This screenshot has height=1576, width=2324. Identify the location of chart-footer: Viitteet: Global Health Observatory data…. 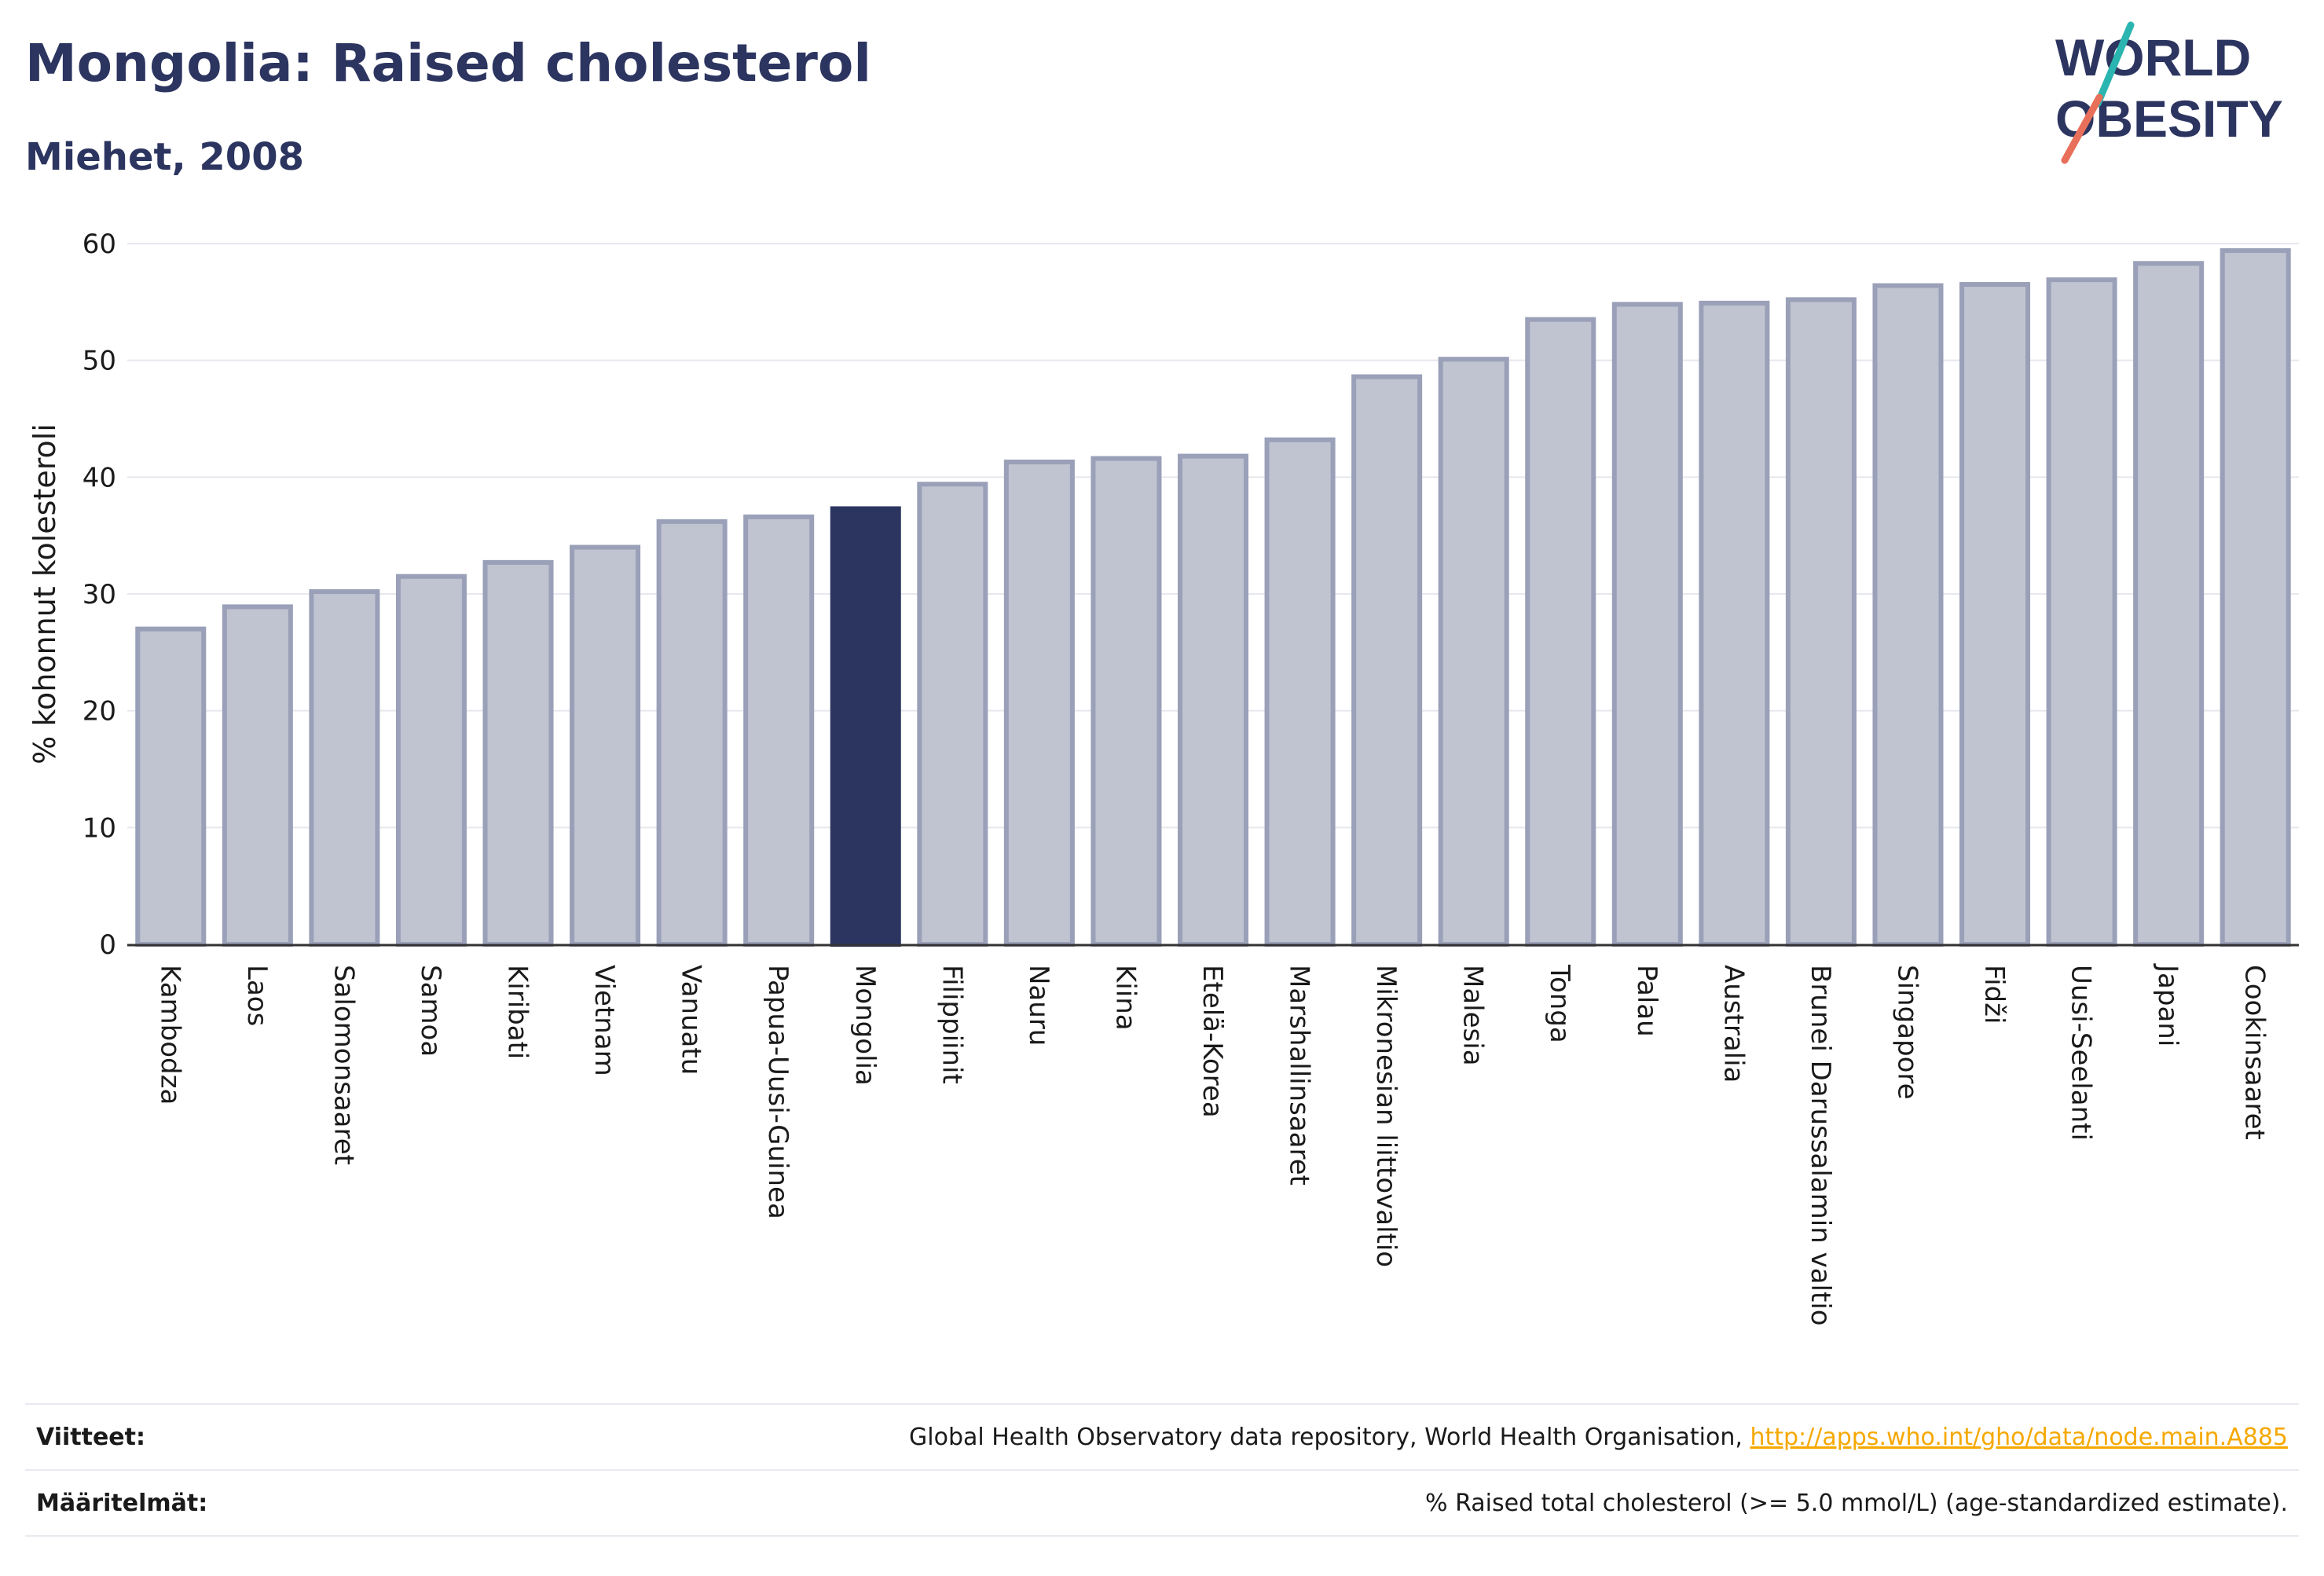
(1162, 1470).